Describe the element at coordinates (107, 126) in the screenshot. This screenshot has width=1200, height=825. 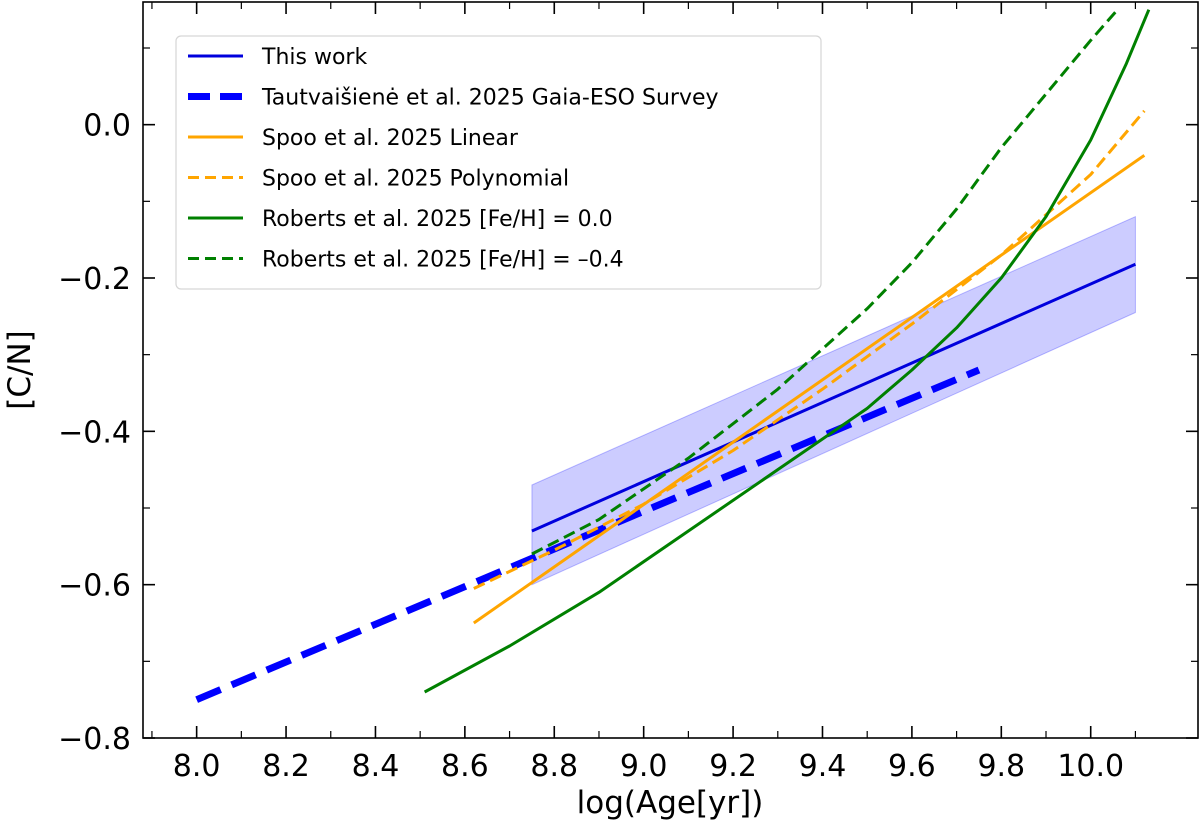
I see `y-tick-label: 0.0` at that location.